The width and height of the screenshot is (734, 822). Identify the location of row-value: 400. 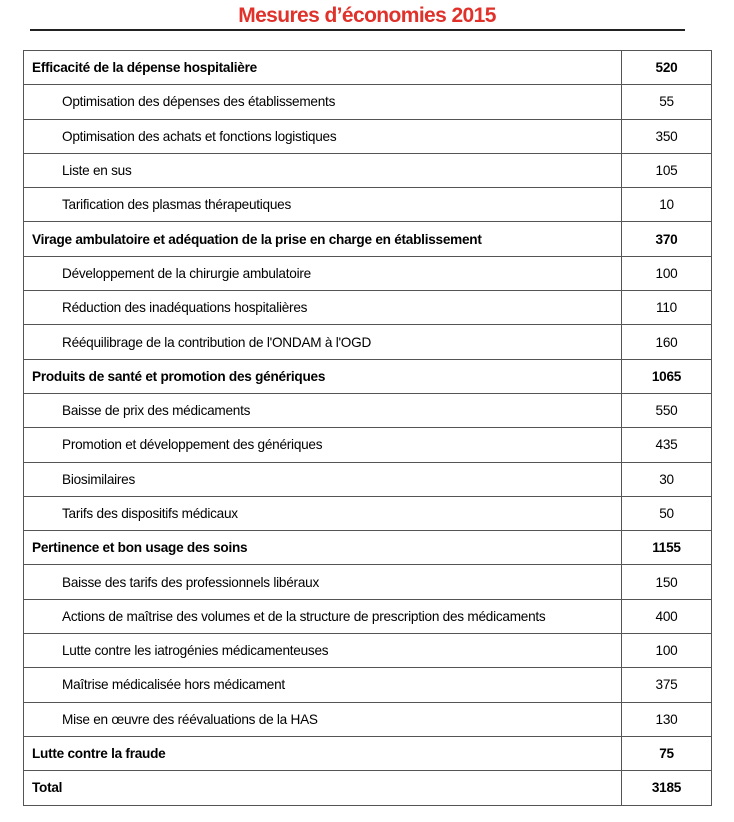
(666, 616).